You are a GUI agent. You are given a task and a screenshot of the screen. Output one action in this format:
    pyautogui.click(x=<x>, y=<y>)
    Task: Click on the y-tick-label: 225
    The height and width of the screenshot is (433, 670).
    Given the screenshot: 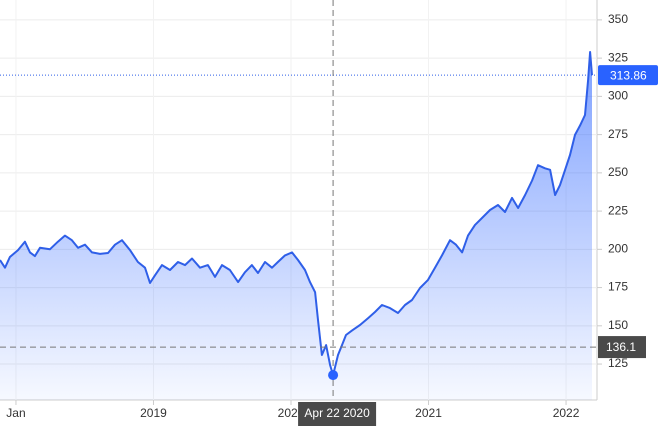 What is the action you would take?
    pyautogui.click(x=618, y=210)
    